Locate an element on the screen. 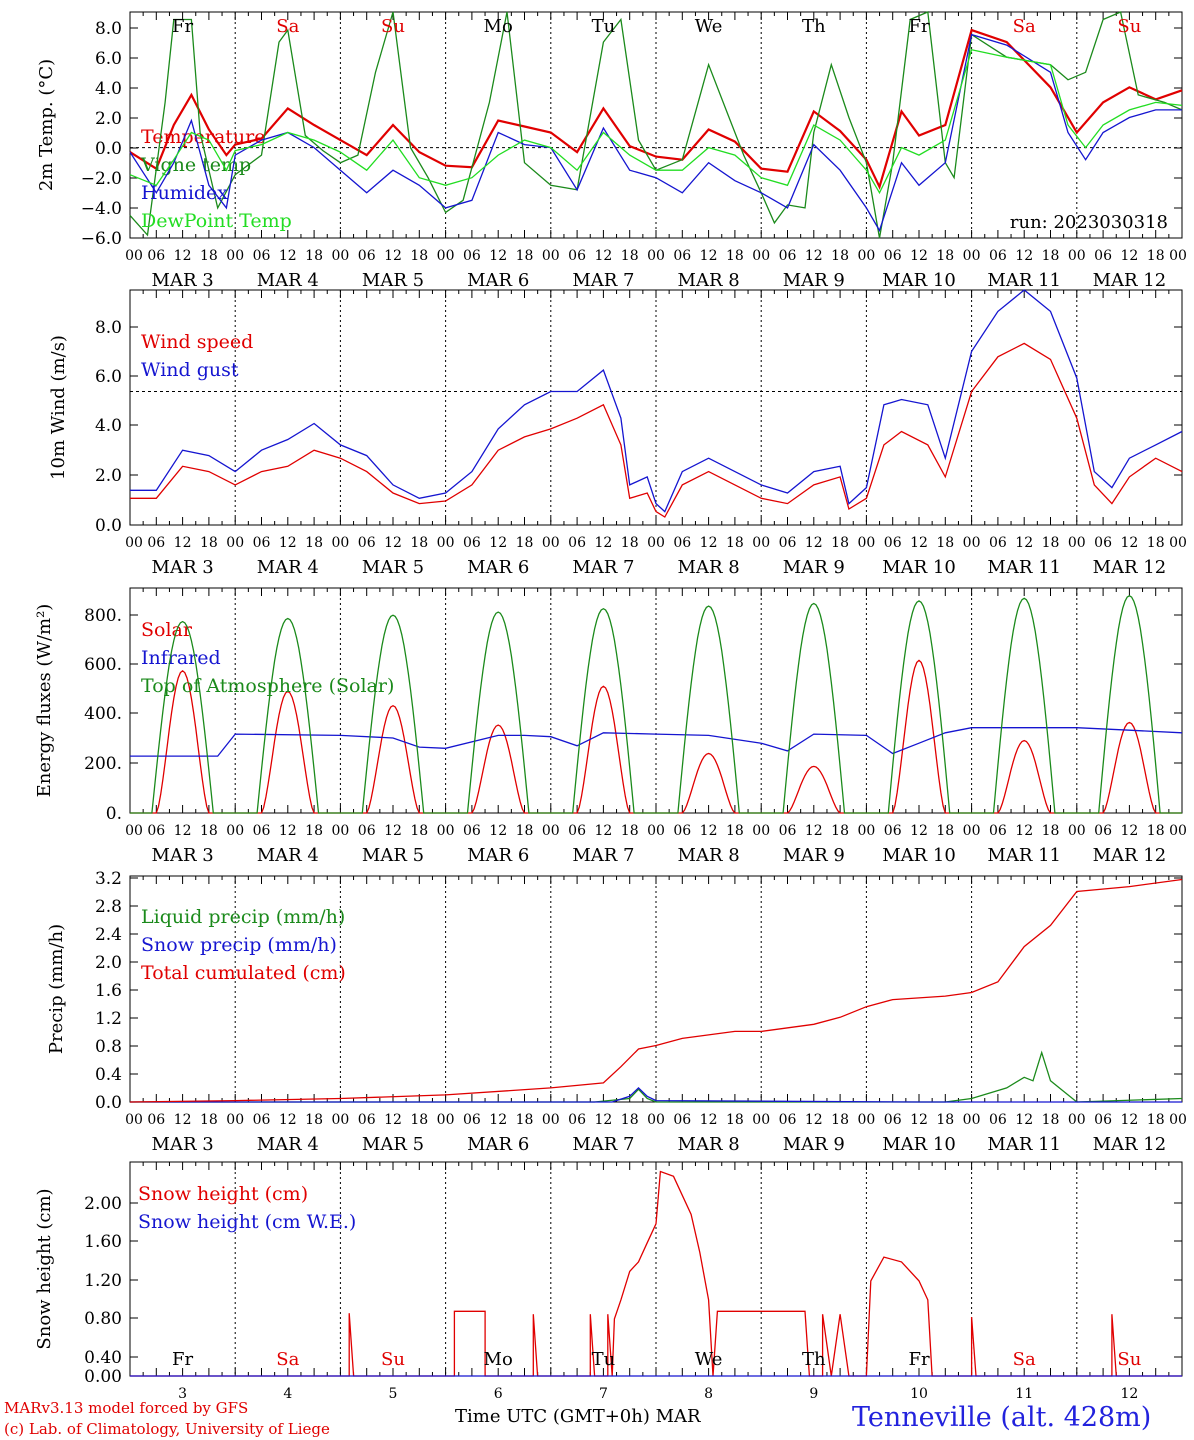  model-credit-text: MARv3.13 model forced by GFS is located at coordinates (126, 1408).